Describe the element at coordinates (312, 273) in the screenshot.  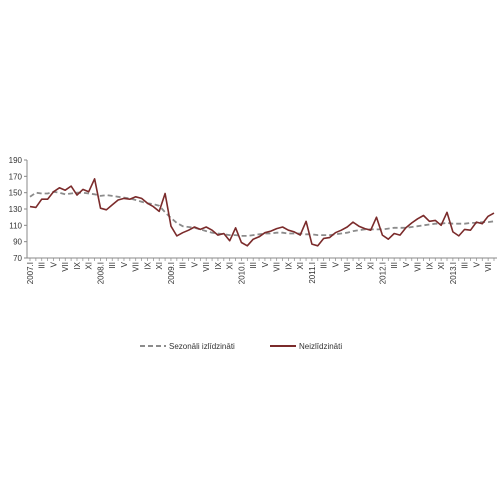
I see `x-tick-label: 2011.I` at that location.